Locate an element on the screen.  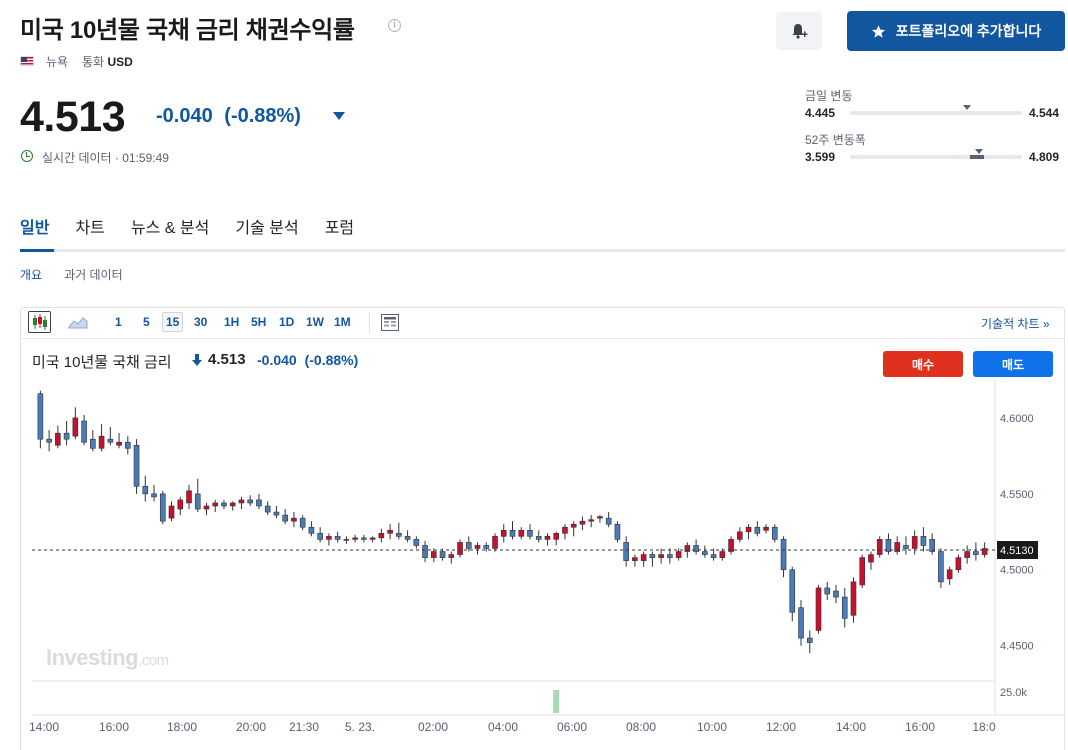
chart-toolbar: 1 5 15 30 1H 5H 1D 1W 1M is located at coordinates (542, 323).